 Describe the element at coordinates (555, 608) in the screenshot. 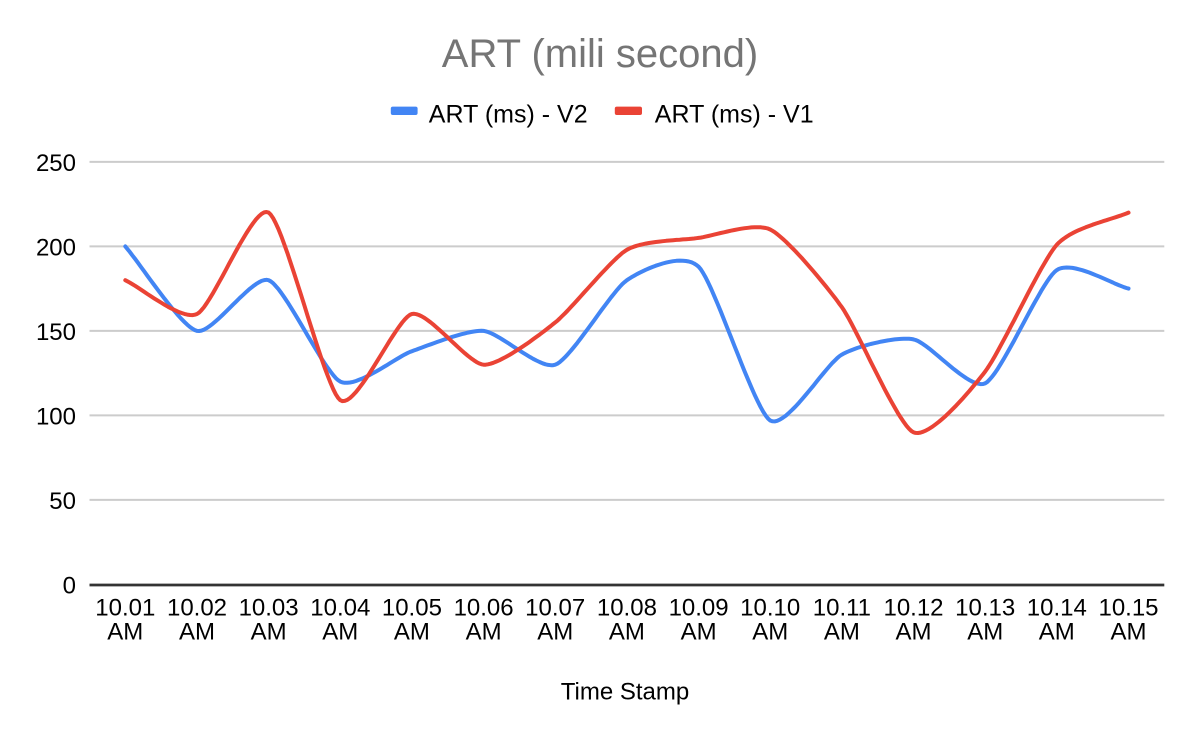

I see `svg-text: 10.07` at that location.